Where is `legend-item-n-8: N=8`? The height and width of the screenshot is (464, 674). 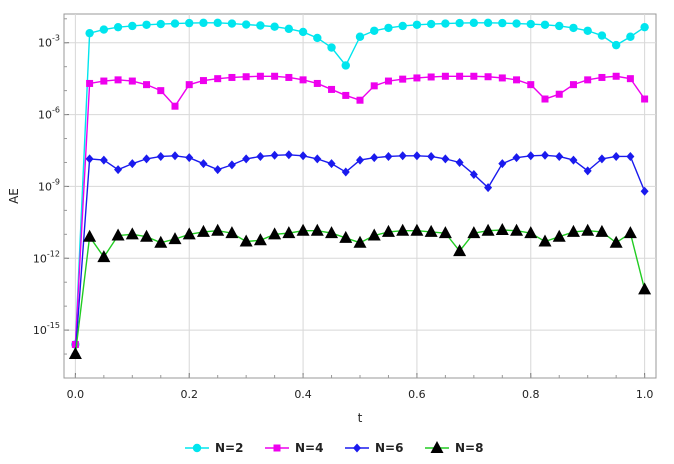
legend-item-n-8: N=8 is located at coordinates (454, 448).